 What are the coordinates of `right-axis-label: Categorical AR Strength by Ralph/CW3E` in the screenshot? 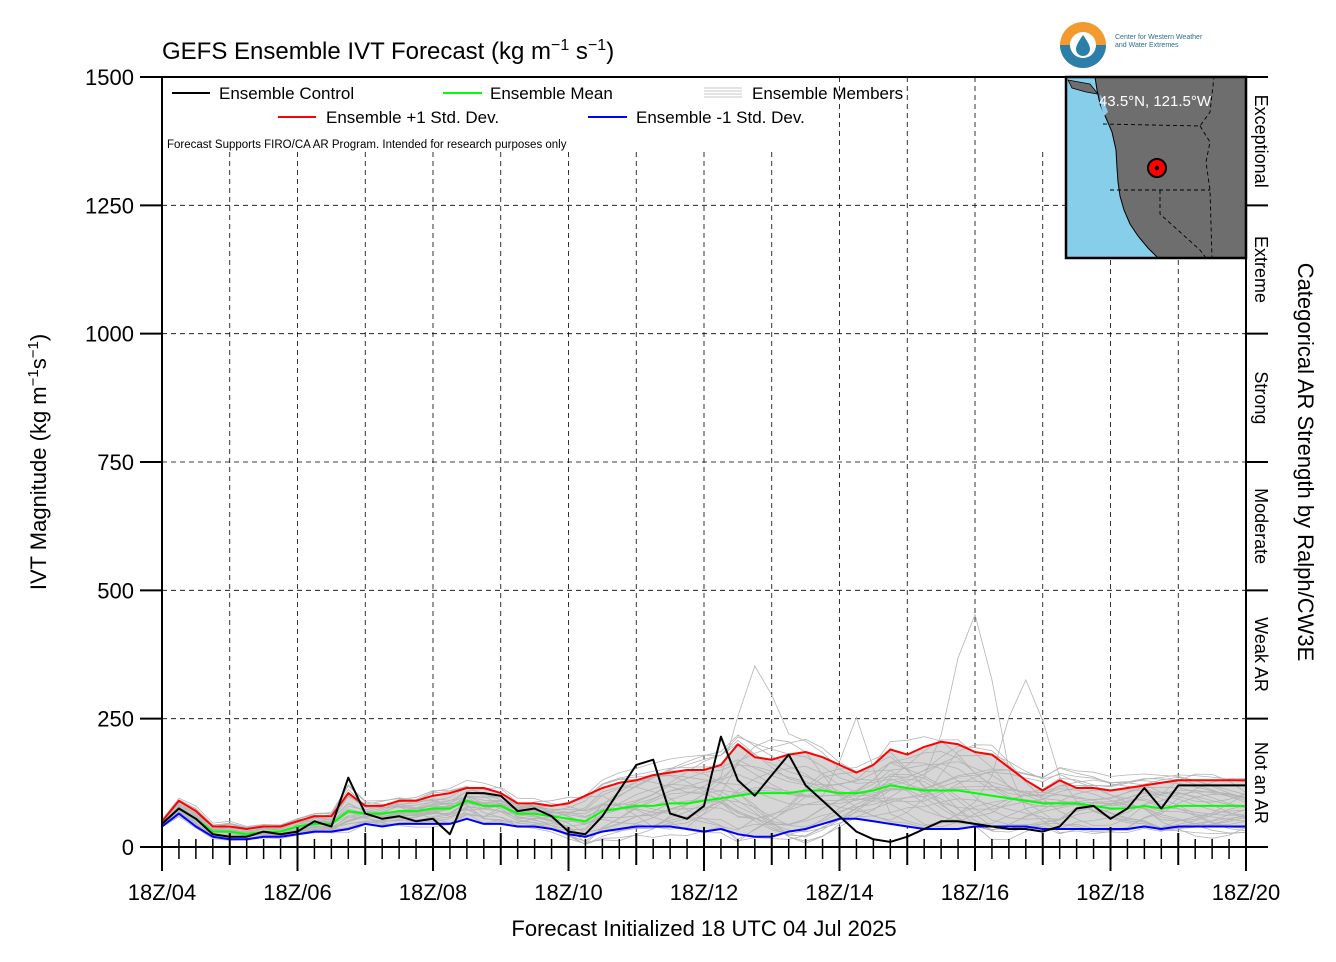 It's located at (1305, 462).